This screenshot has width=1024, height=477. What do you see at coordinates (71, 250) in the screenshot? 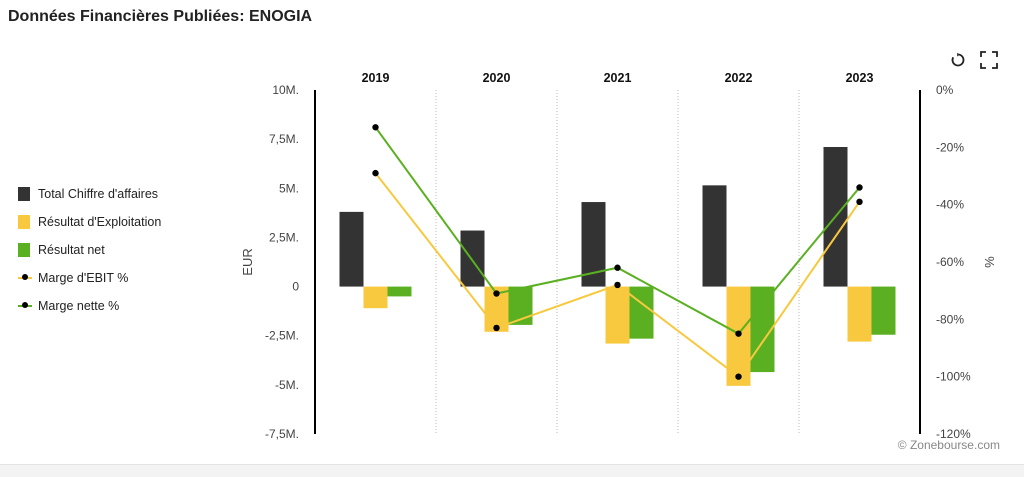
I see `legend-label: Résultat net` at bounding box center [71, 250].